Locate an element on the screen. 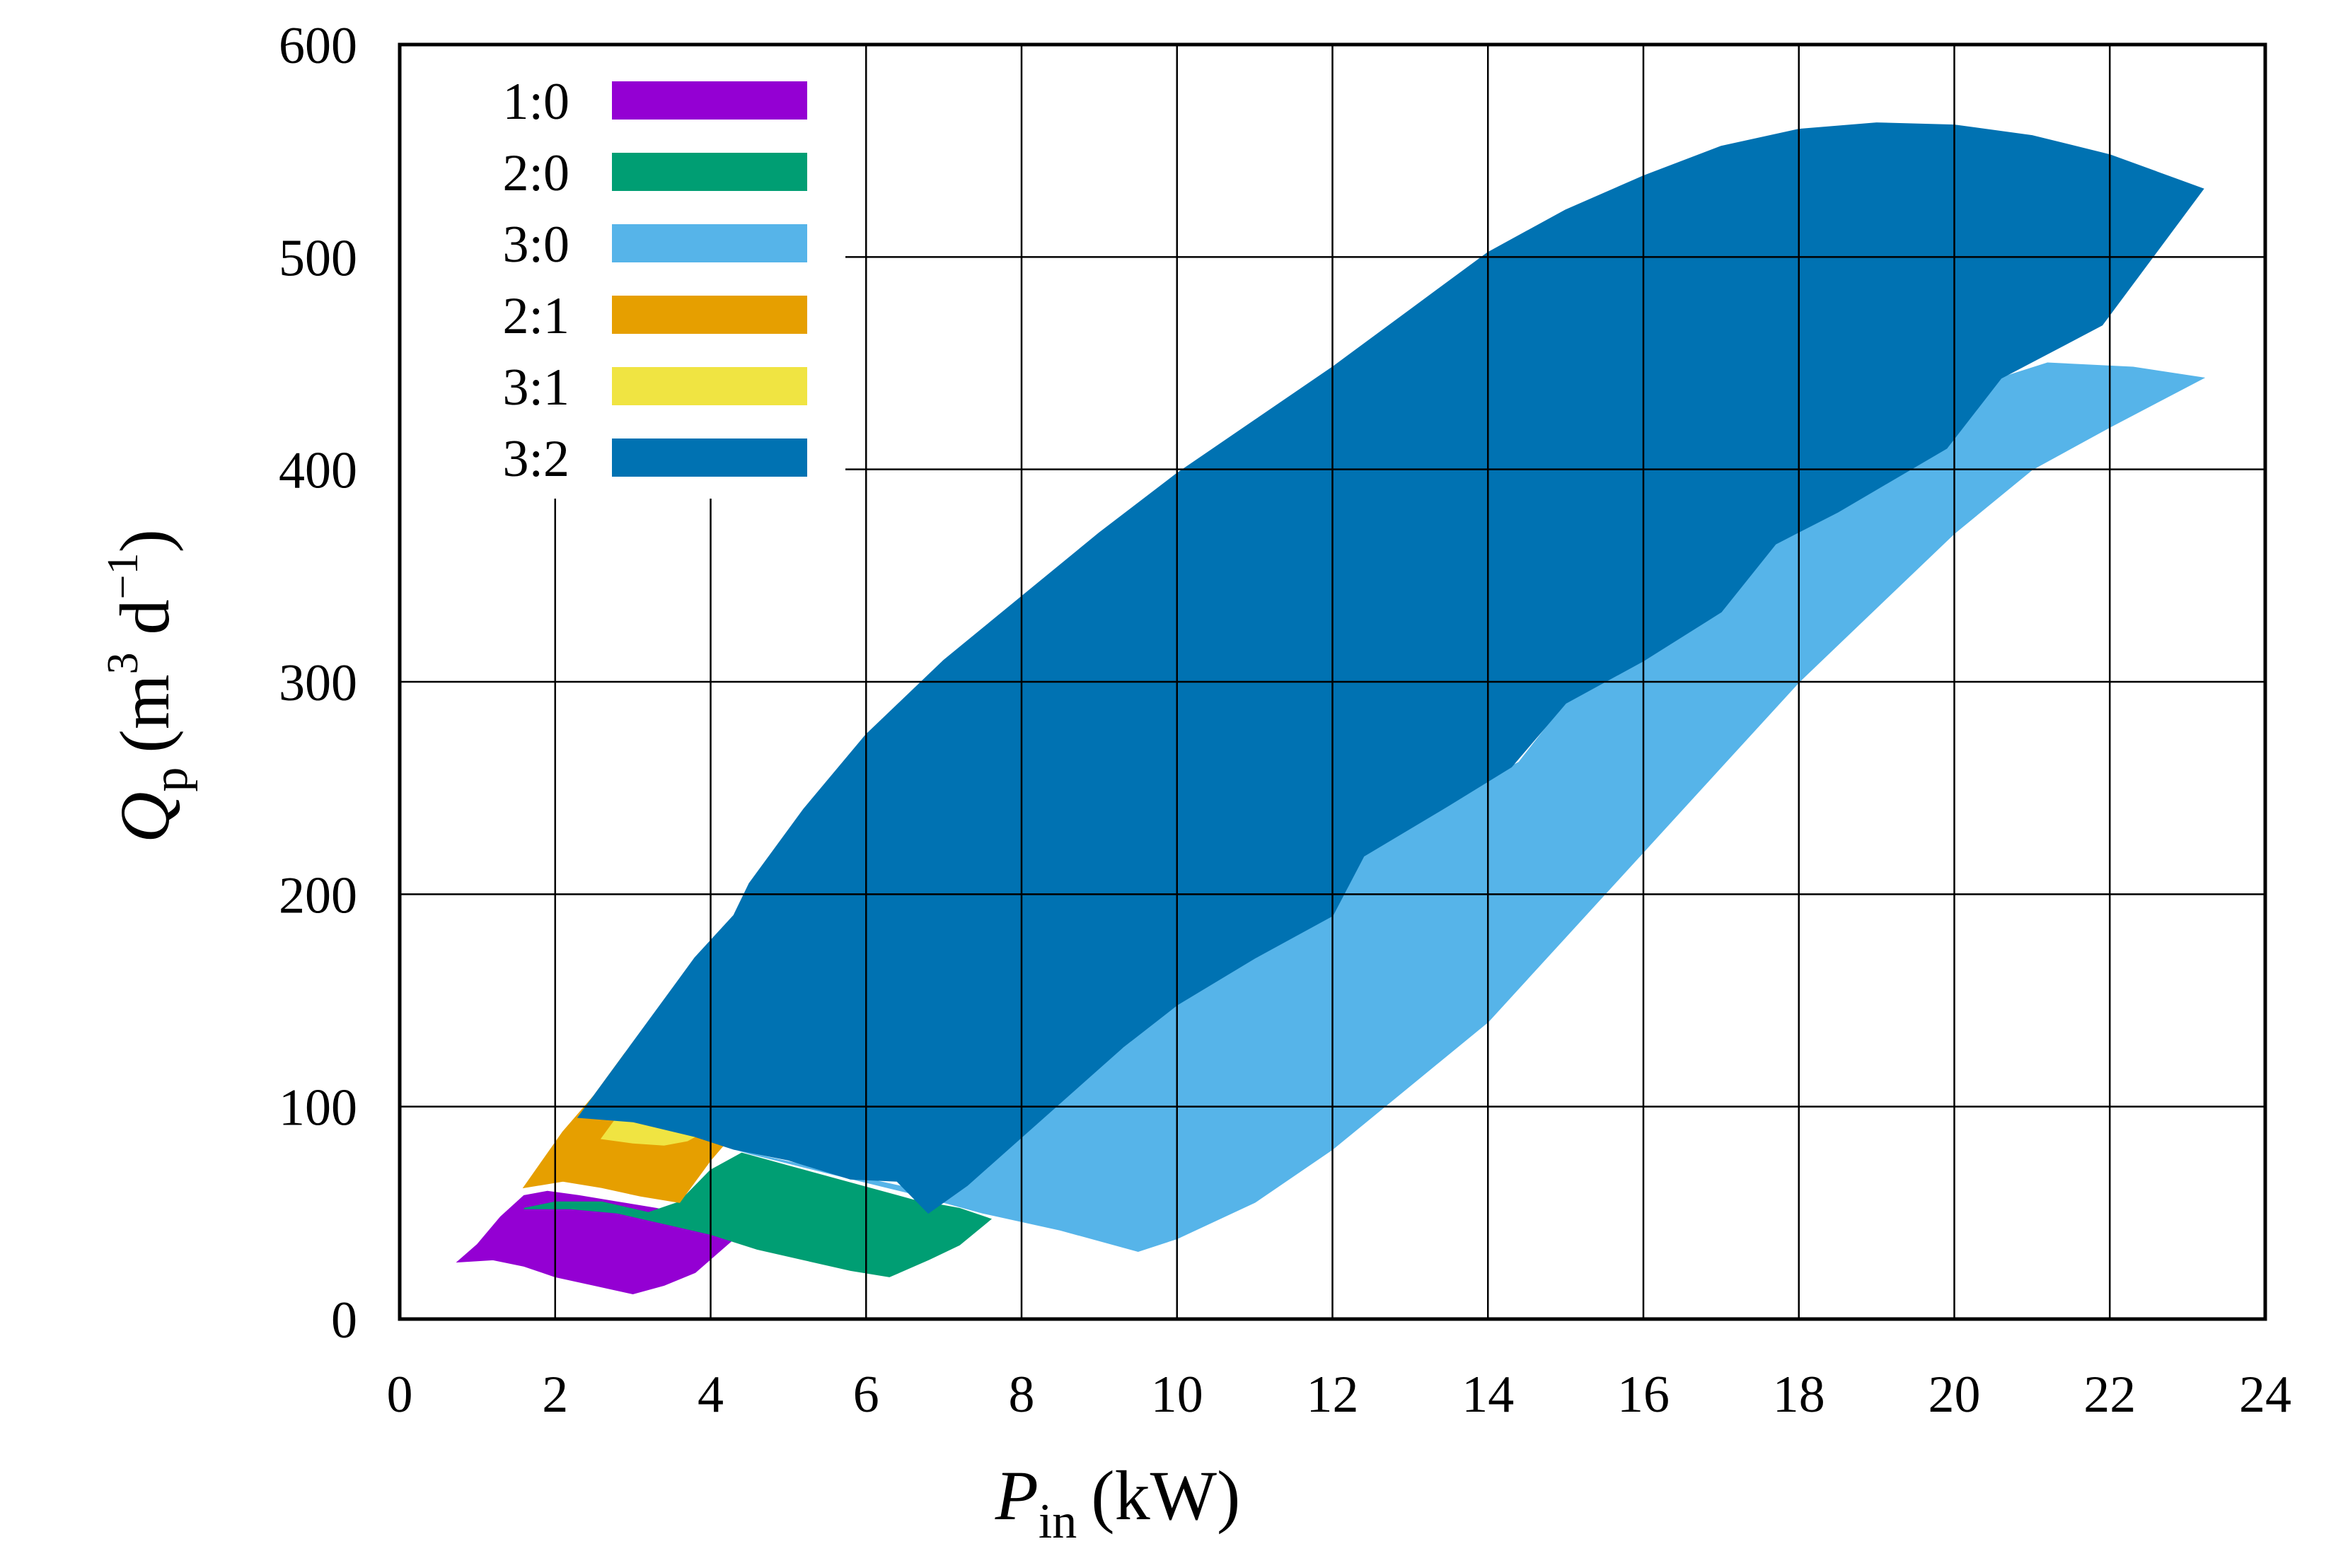 The height and width of the screenshot is (1568, 2348). x-tick-label-10: 10 is located at coordinates (1177, 1395).